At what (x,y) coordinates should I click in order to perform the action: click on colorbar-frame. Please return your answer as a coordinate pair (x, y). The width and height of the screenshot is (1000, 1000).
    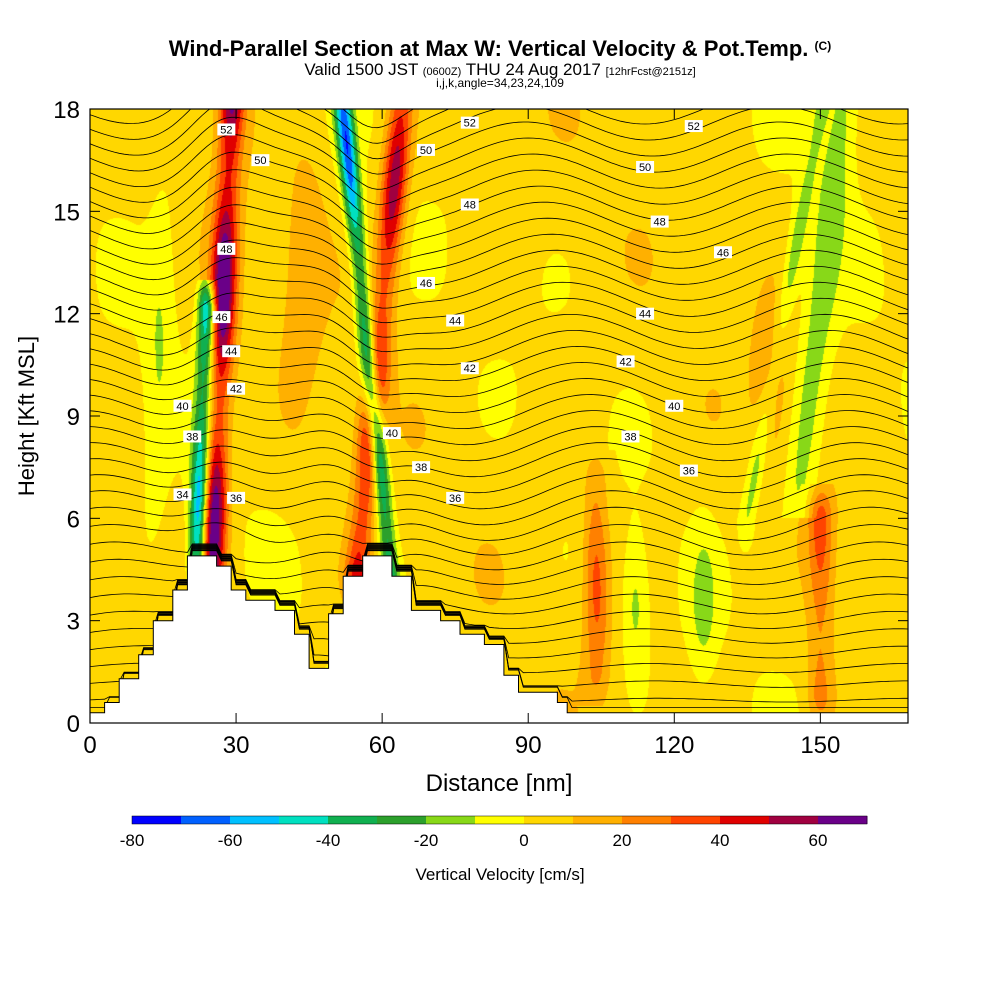
    Looking at the image, I should click on (499, 820).